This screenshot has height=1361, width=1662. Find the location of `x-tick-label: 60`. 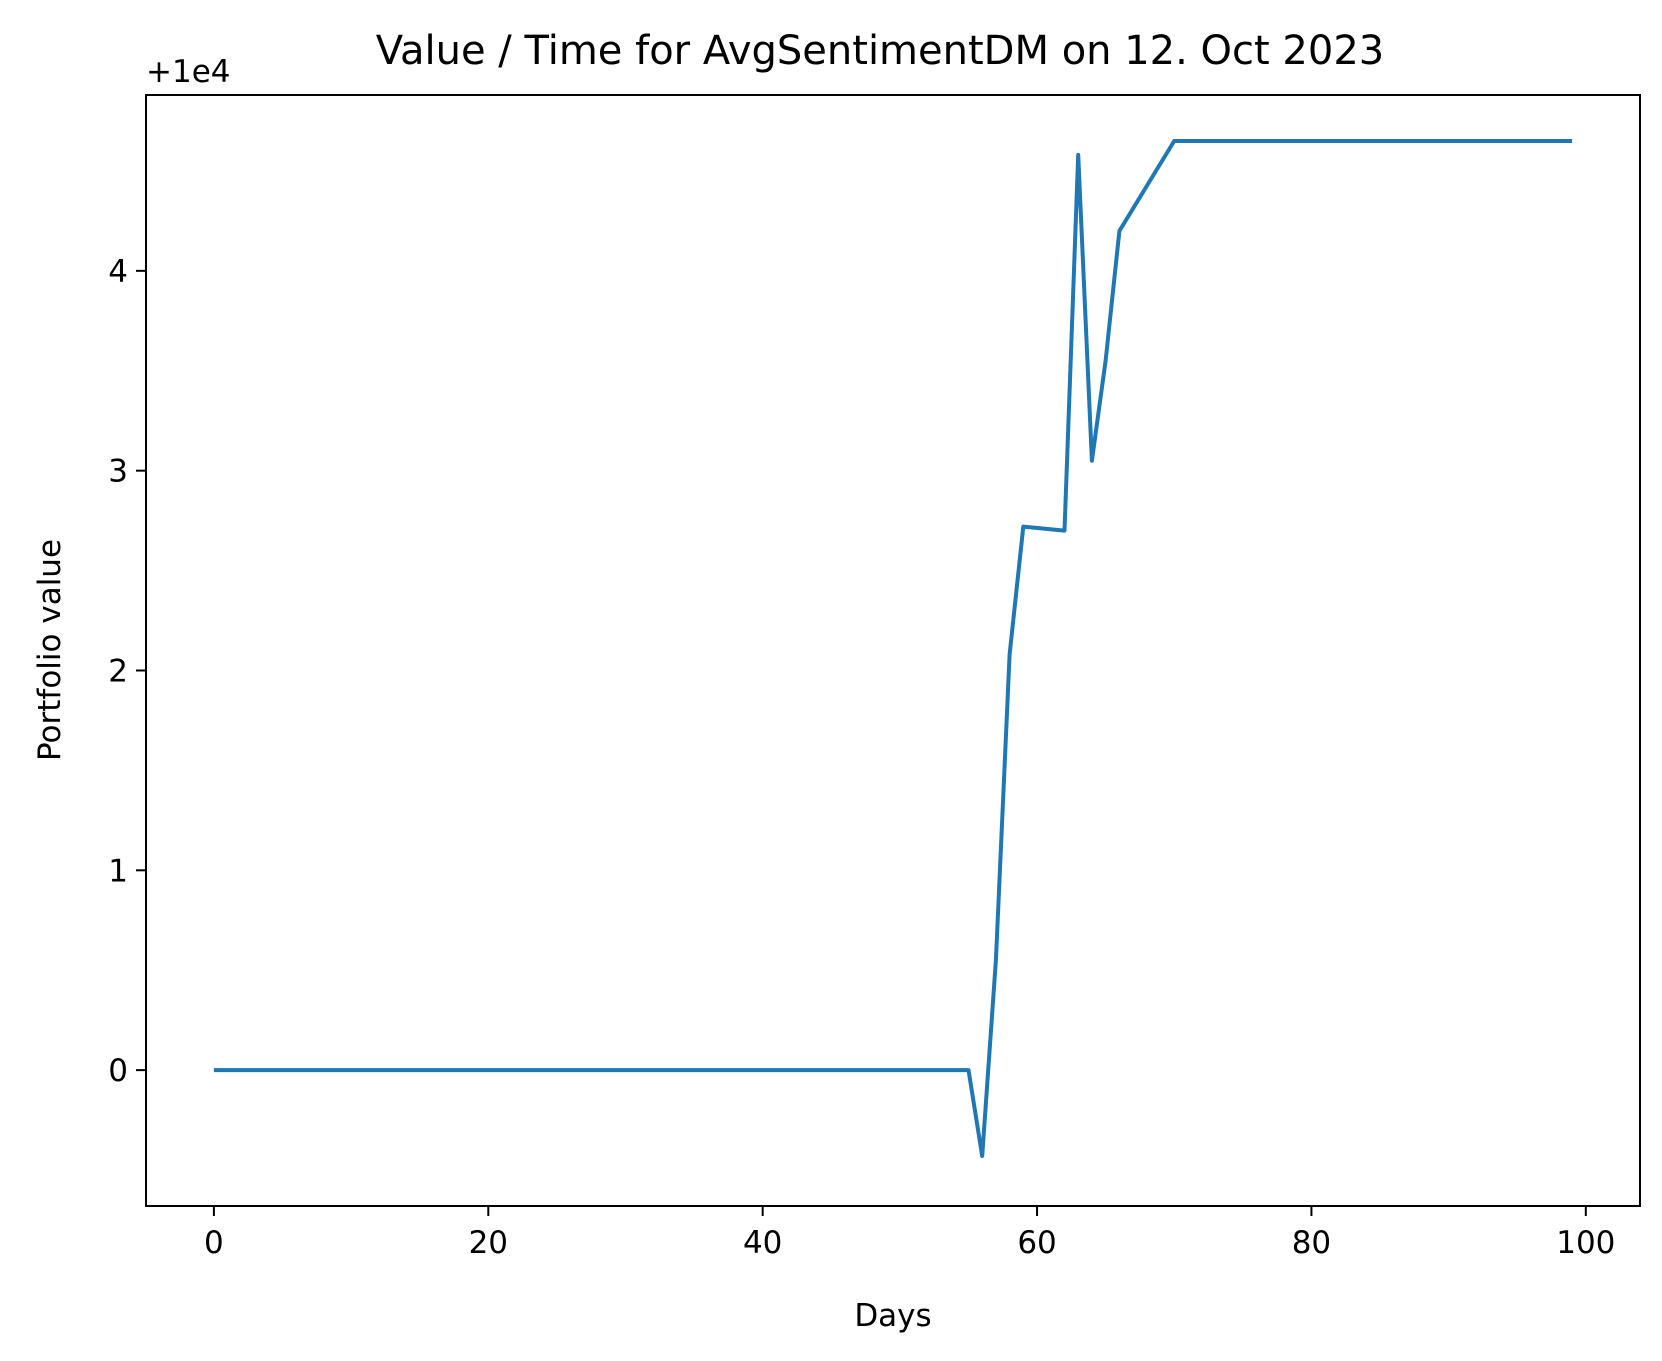

x-tick-label: 60 is located at coordinates (1036, 1243).